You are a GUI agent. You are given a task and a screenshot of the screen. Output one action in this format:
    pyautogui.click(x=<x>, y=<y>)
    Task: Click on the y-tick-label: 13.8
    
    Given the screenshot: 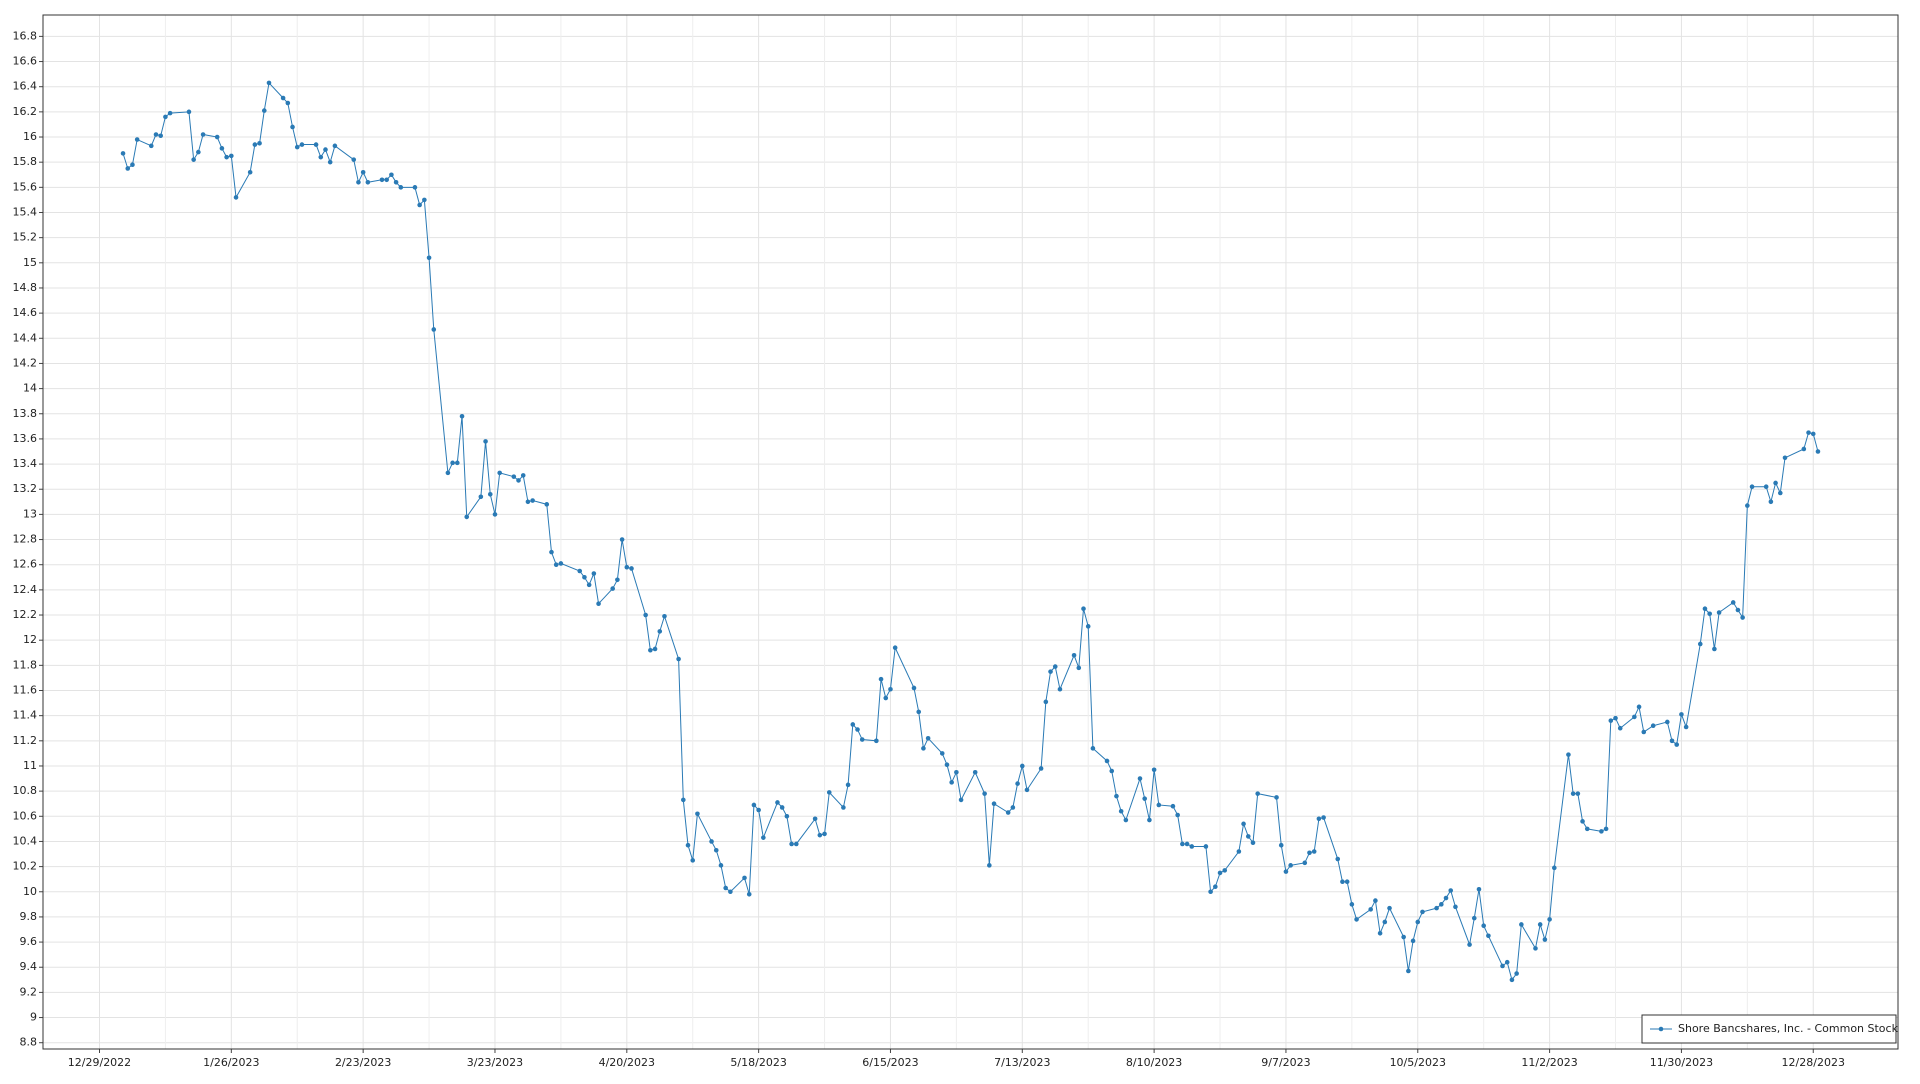 What is the action you would take?
    pyautogui.click(x=25, y=413)
    